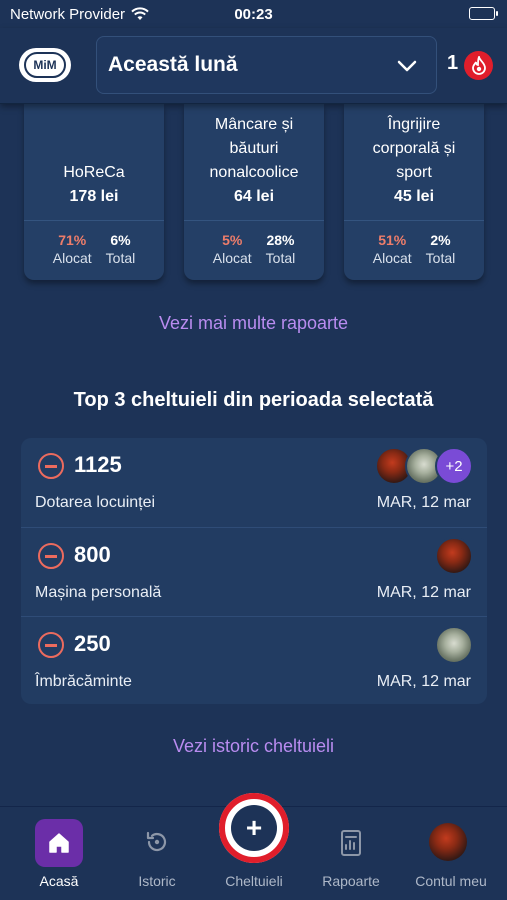 The height and width of the screenshot is (900, 507). I want to click on history-icon, so click(156, 841).